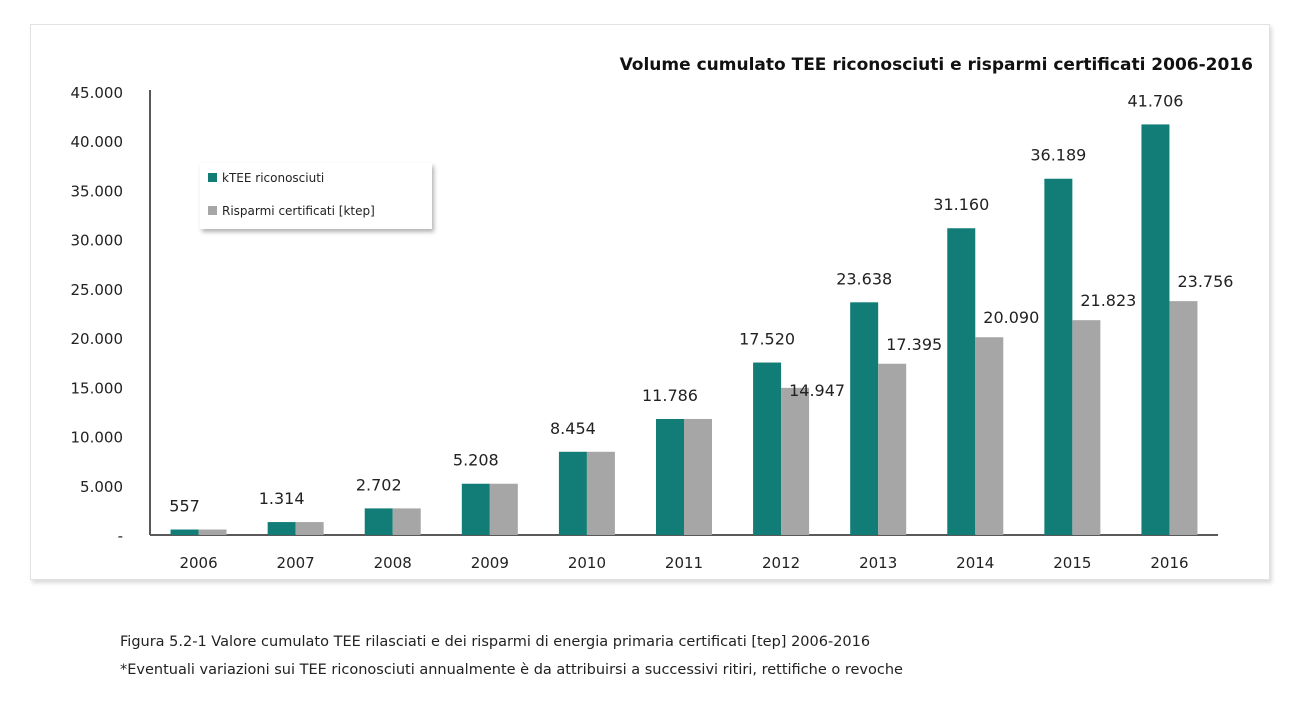  What do you see at coordinates (1072, 563) in the screenshot?
I see `x-tick-label: 2015` at bounding box center [1072, 563].